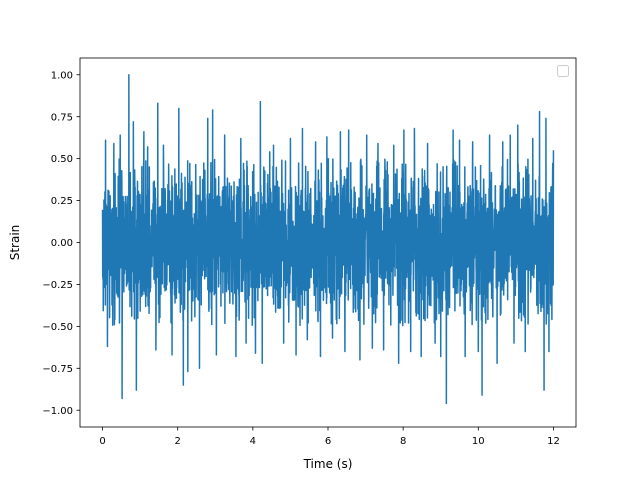 The height and width of the screenshot is (484, 640). Describe the element at coordinates (403, 441) in the screenshot. I see `x-tick-label: 8` at that location.